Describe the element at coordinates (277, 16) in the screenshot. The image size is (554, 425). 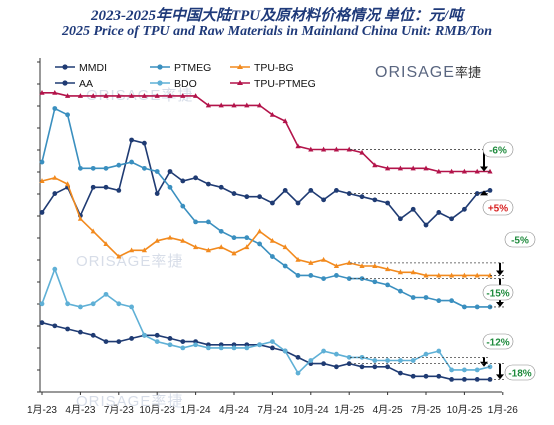
I see `chart-title: 2023-2025年中国大陆TPU及原材料价格情况 单位：元/吨` at that location.